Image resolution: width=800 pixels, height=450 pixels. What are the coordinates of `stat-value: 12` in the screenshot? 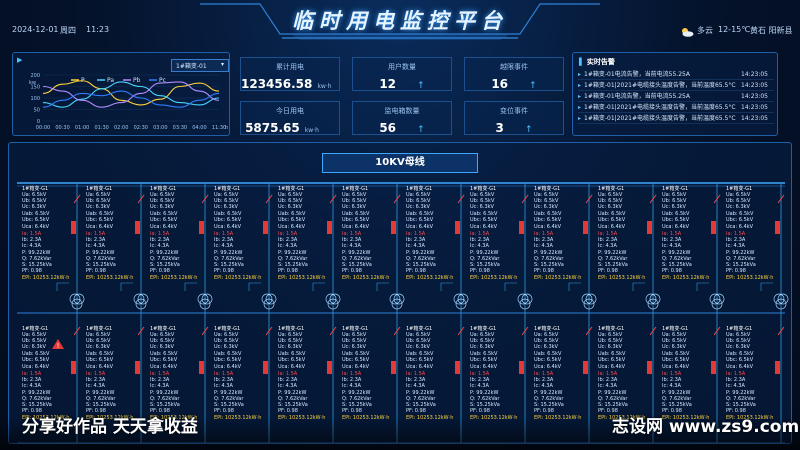 It's located at (388, 84).